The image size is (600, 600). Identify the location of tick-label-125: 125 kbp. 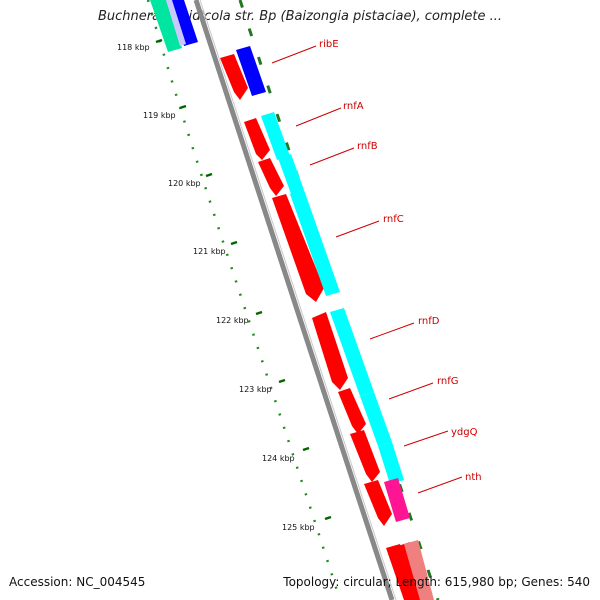
(298, 527).